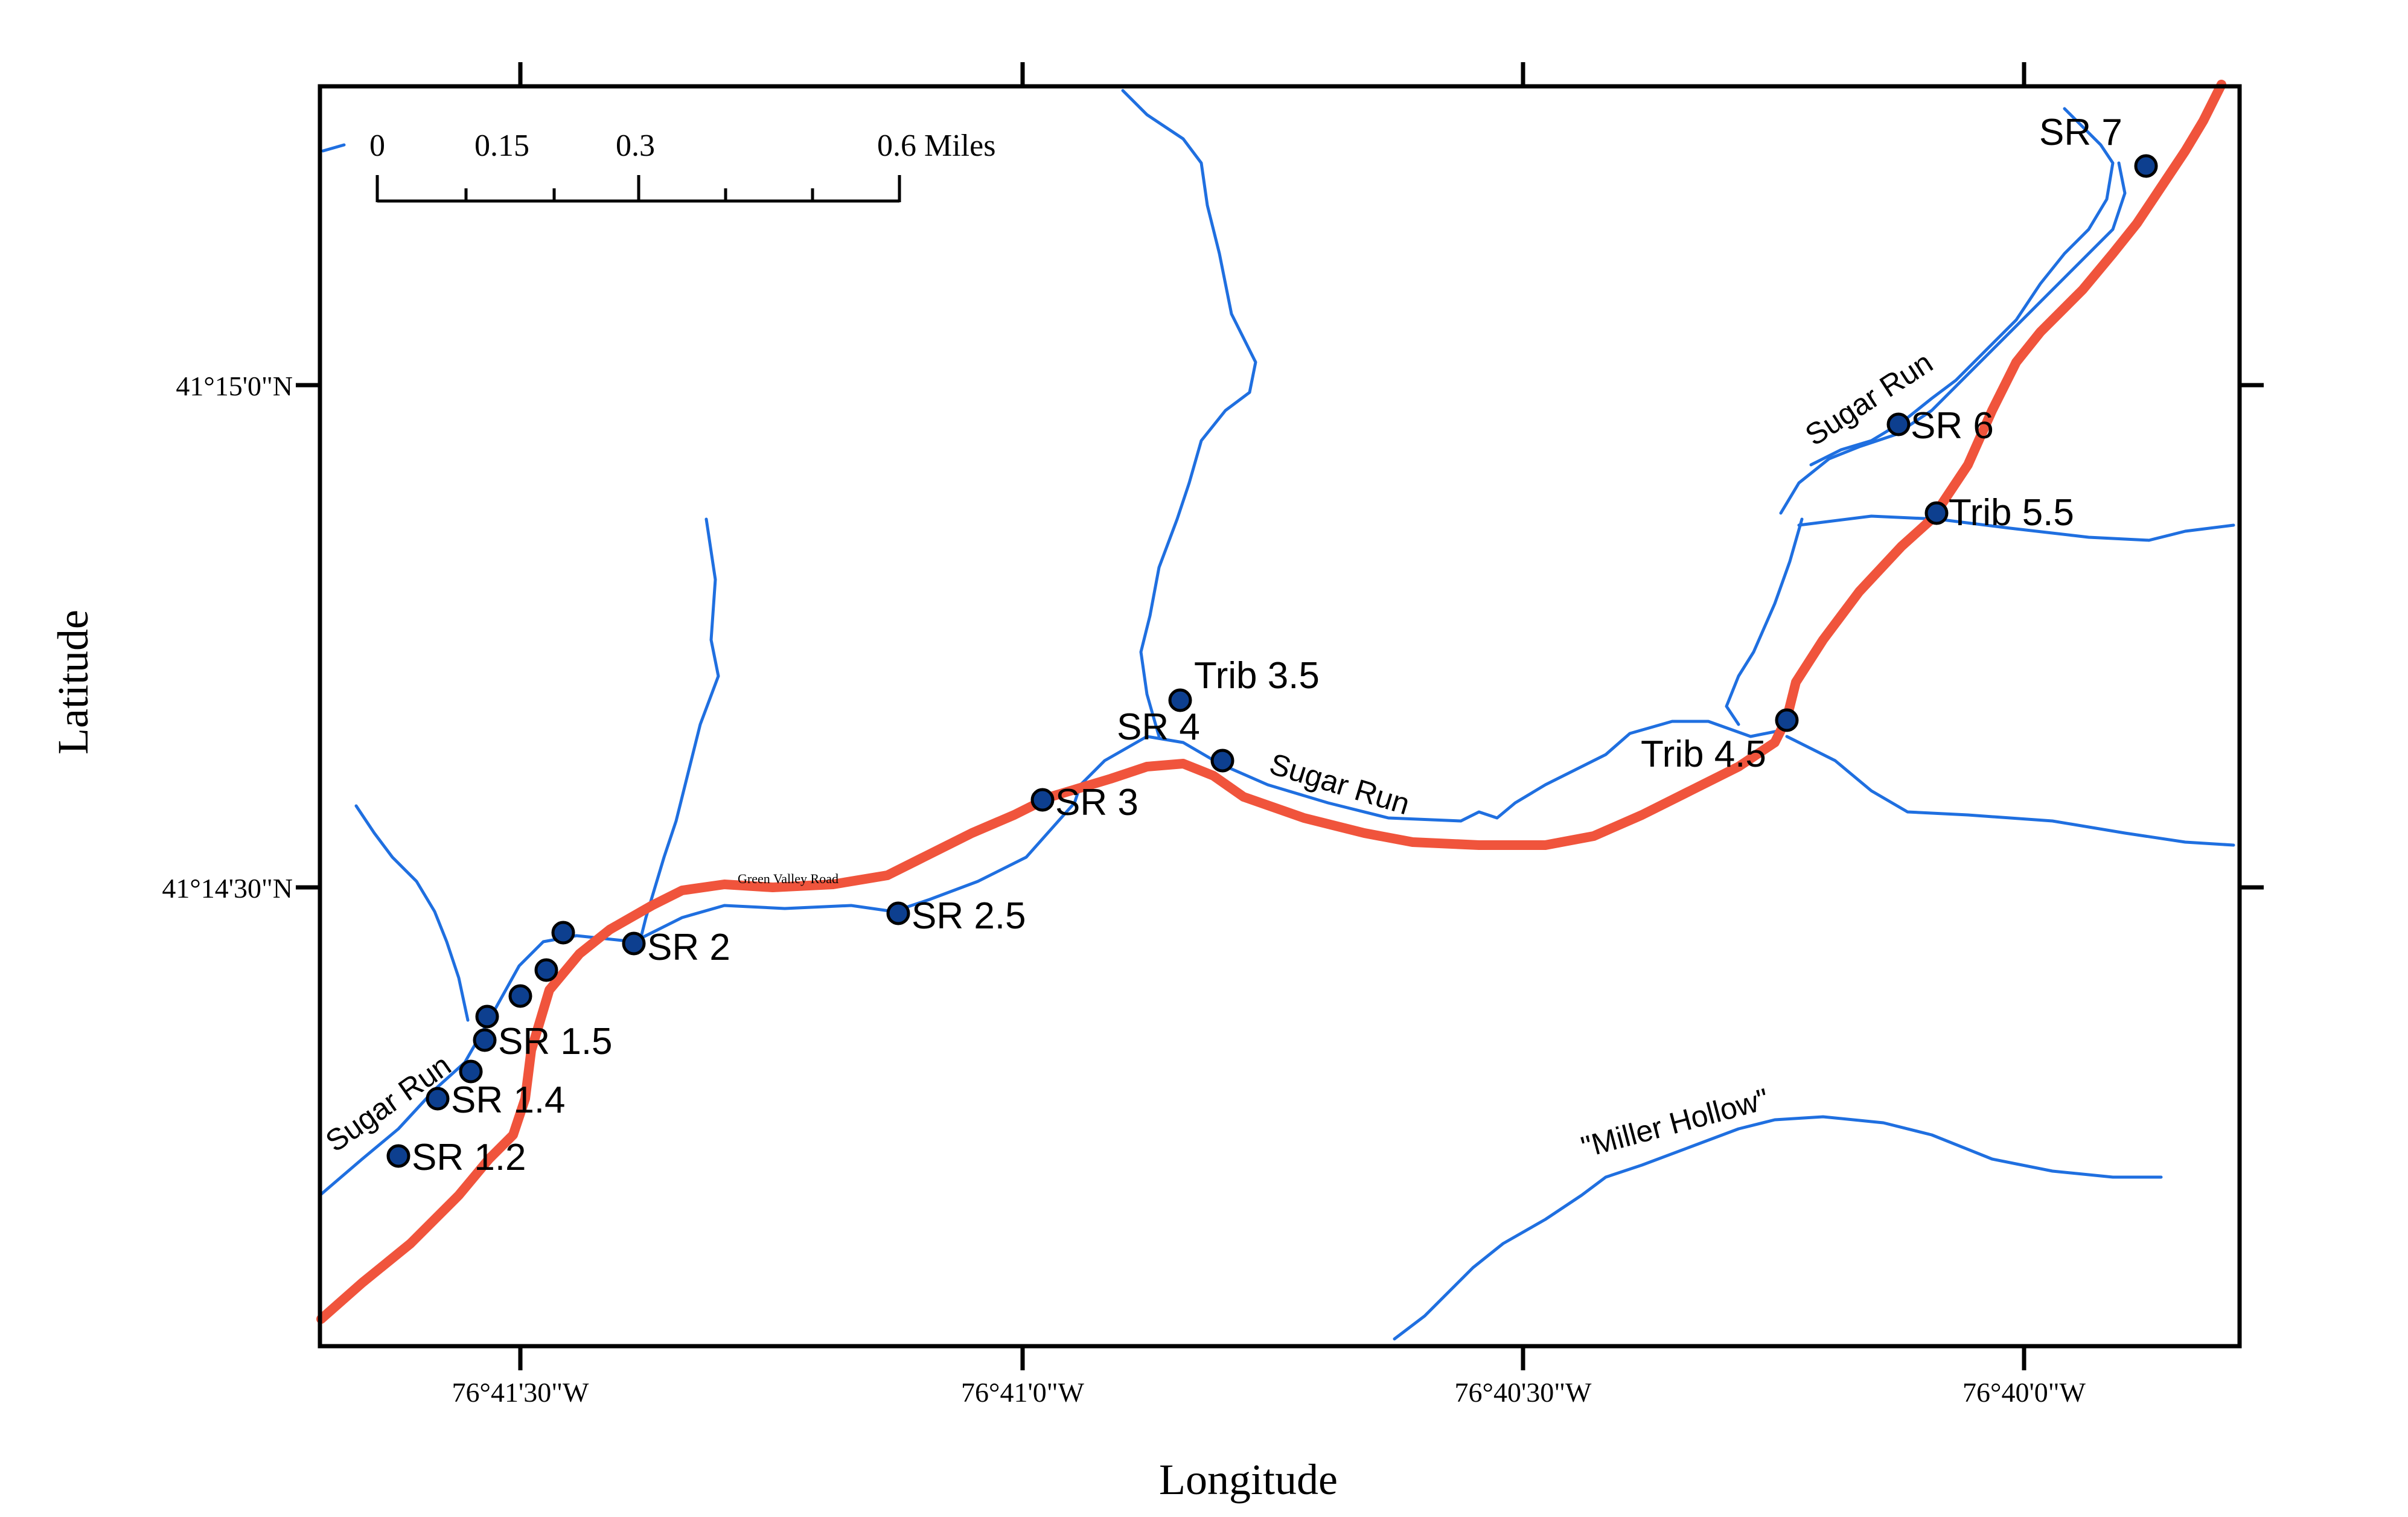 Image resolution: width=2408 pixels, height=1517 pixels. What do you see at coordinates (682, 166) in the screenshot?
I see `scale-bar: 0 0.15 0.3 0.6 Miles` at bounding box center [682, 166].